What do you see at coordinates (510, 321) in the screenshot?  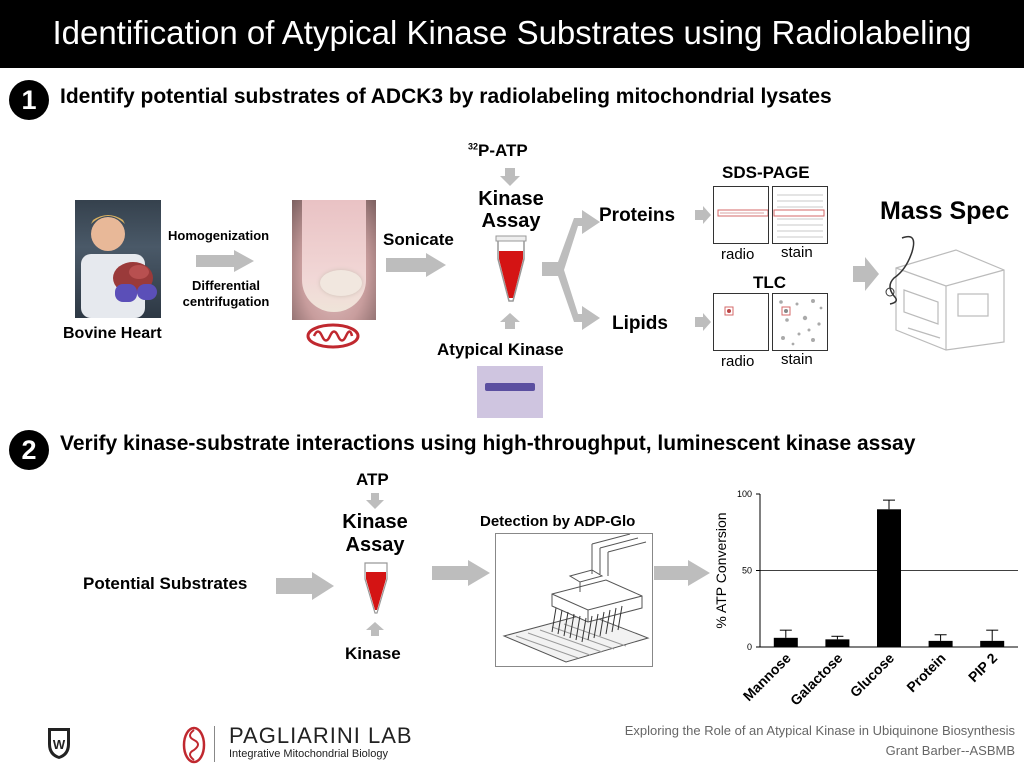 I see `kinase-up-arrow-icon` at bounding box center [510, 321].